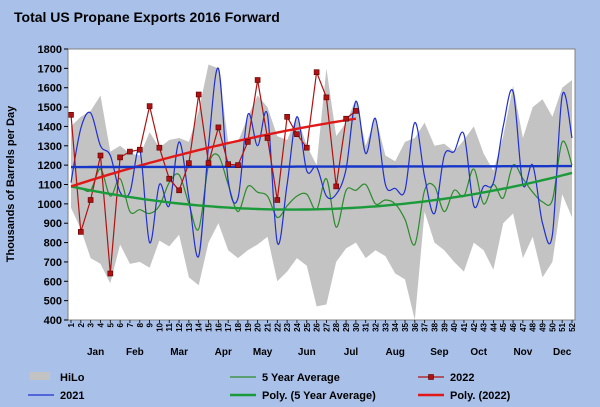 This screenshot has width=600, height=407. Describe the element at coordinates (405, 326) in the screenshot. I see `x-tick-label-35: 35` at that location.